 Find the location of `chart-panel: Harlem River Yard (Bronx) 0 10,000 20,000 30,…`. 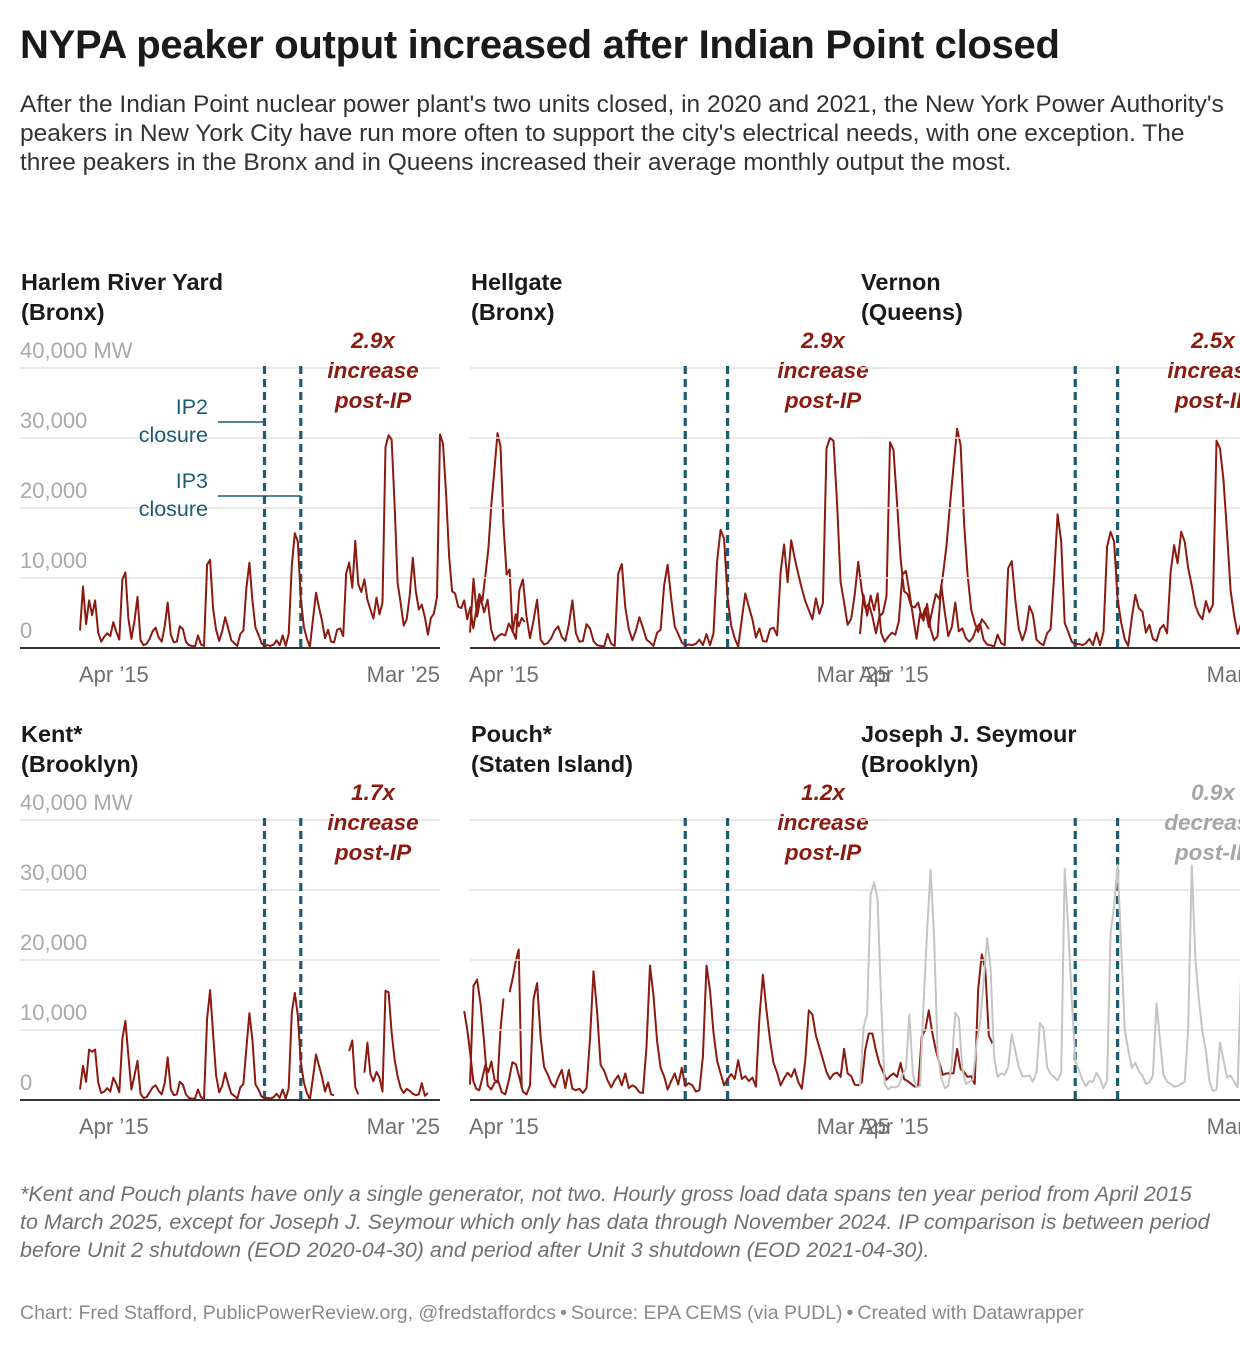

chart-panel: Harlem River Yard (Bronx) 0 10,000 20,000 30,… is located at coordinates (273, 478).